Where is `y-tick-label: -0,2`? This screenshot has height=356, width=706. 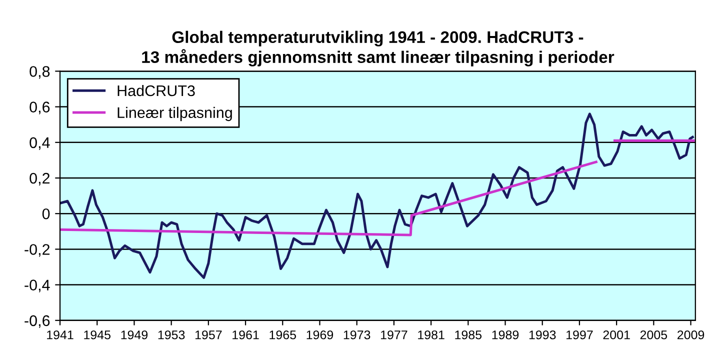
y-tick-label: -0,2 is located at coordinates (37, 250).